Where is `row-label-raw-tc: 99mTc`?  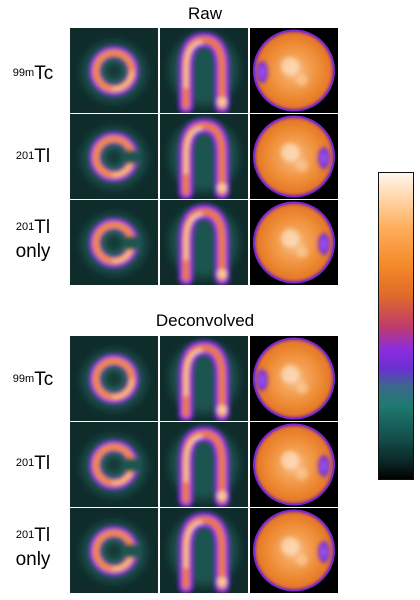
row-label-raw-tc: 99mTc is located at coordinates (33, 73).